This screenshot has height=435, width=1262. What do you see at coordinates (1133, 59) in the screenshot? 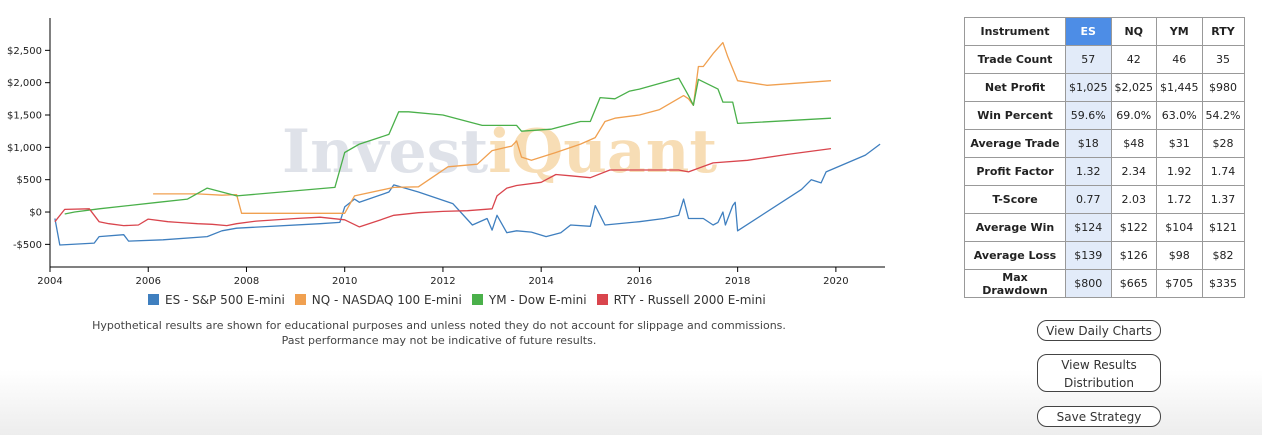
I see `stats-cell: 42` at bounding box center [1133, 59].